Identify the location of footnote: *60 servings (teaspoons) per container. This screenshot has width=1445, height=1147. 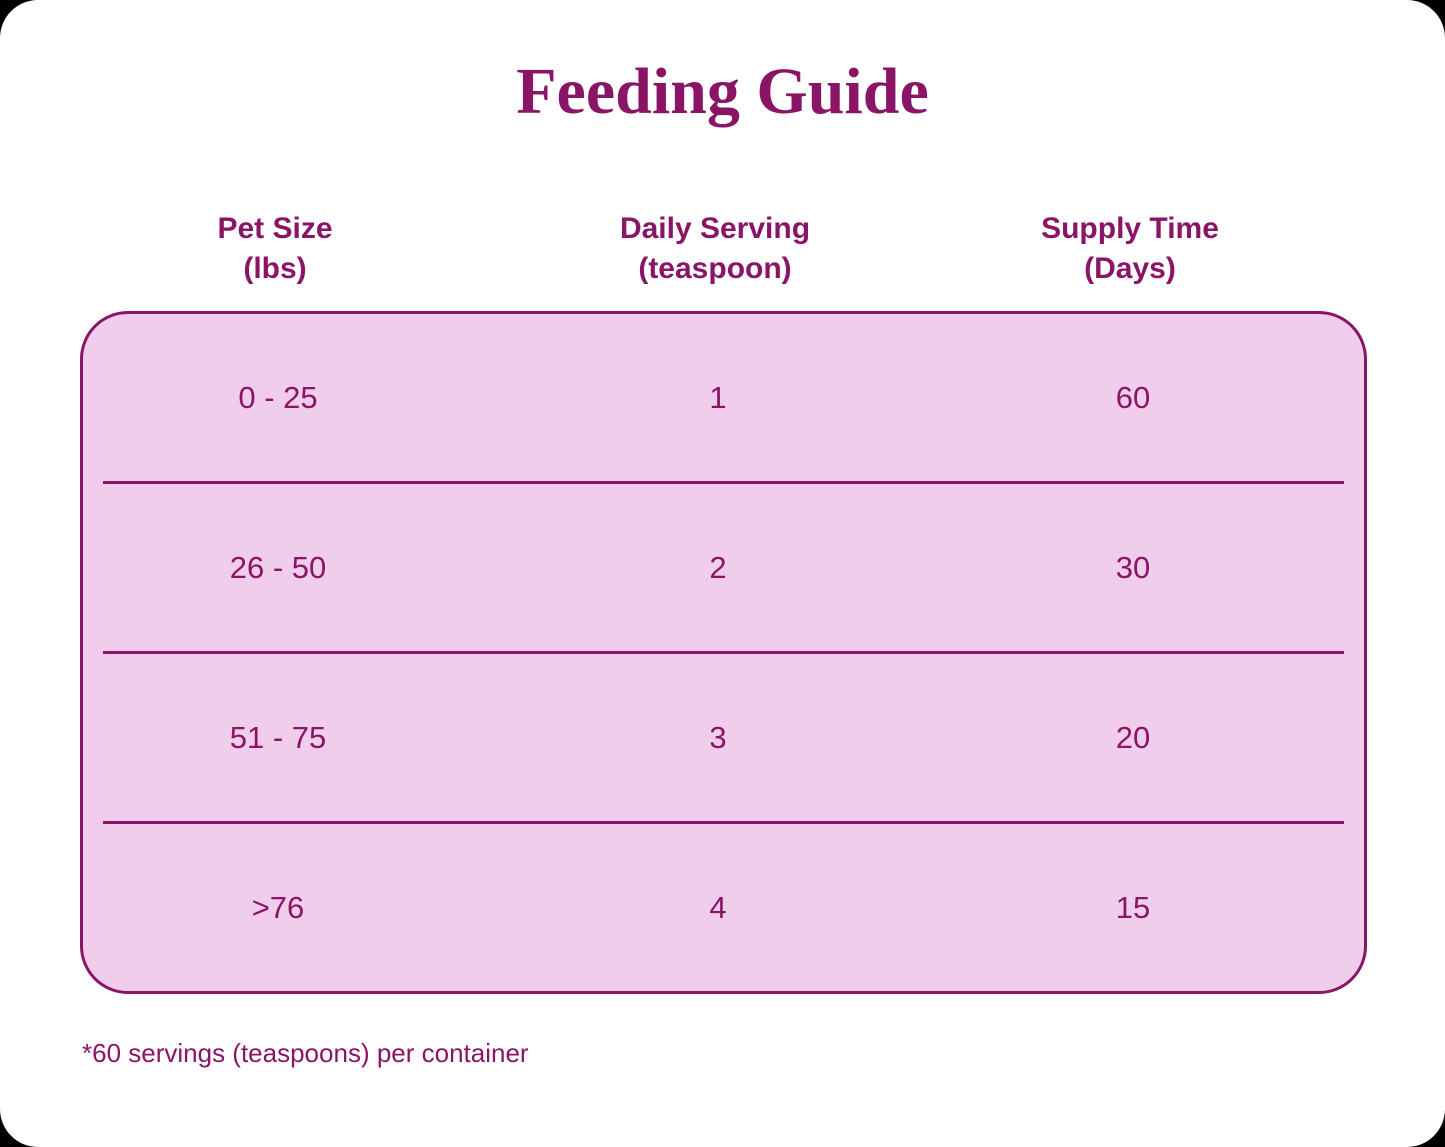
(305, 1053).